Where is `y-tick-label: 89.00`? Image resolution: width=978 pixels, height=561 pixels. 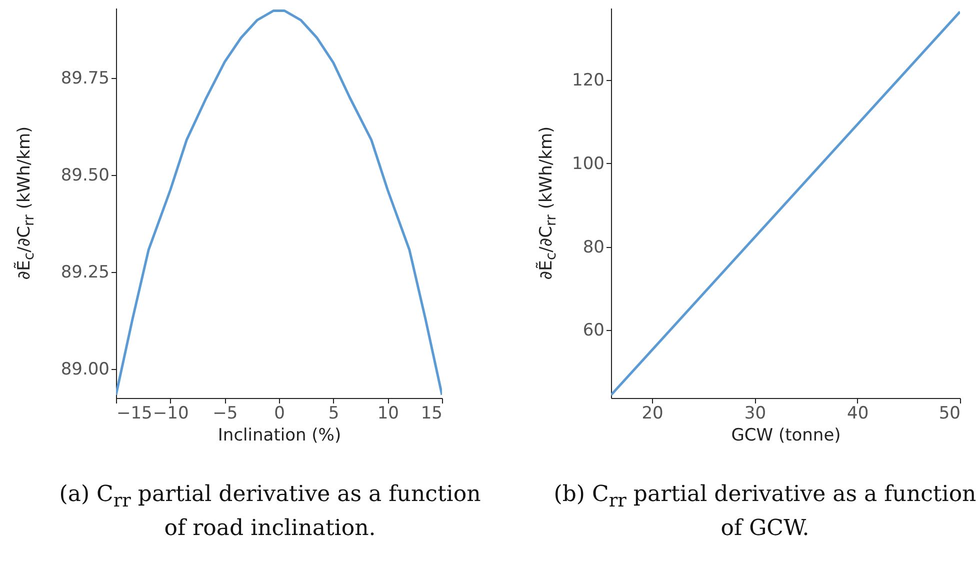 y-tick-label: 89.00 is located at coordinates (85, 369).